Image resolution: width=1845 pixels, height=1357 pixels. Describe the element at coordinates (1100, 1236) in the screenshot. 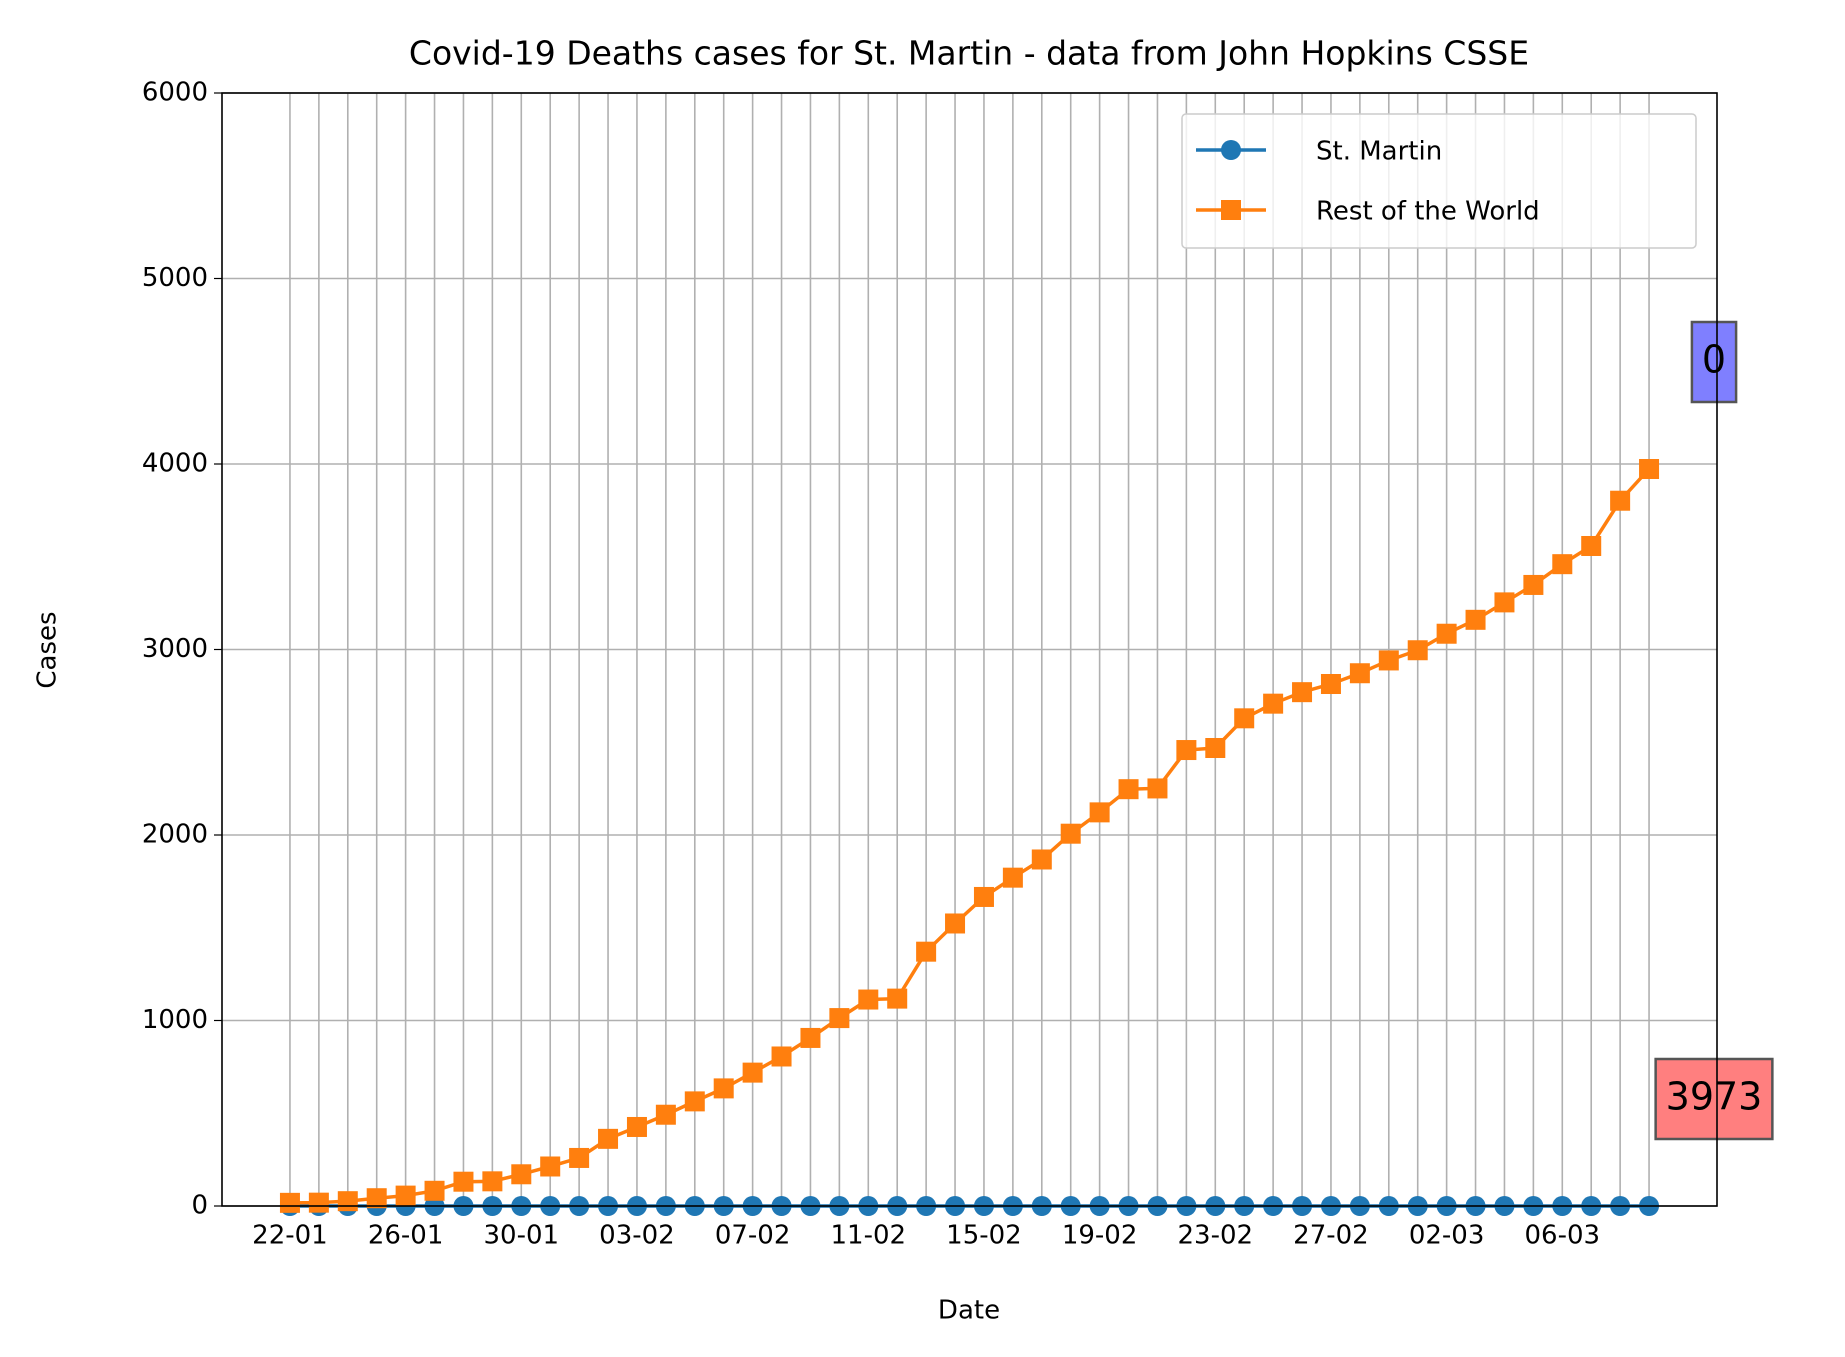

I see `x-tick-label: 19-02` at that location.